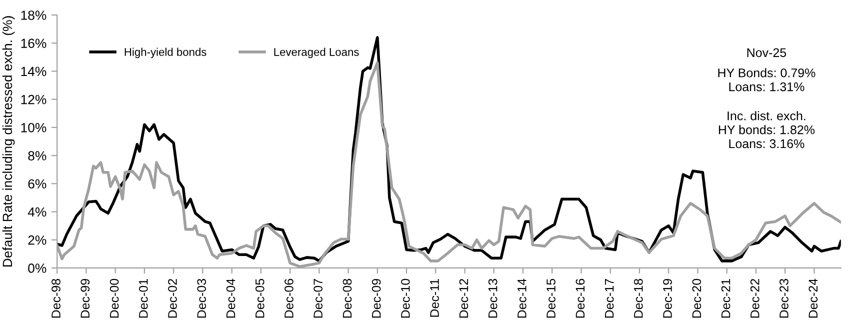 This screenshot has width=852, height=326. I want to click on x-tick-label: Dec-02, so click(172, 298).